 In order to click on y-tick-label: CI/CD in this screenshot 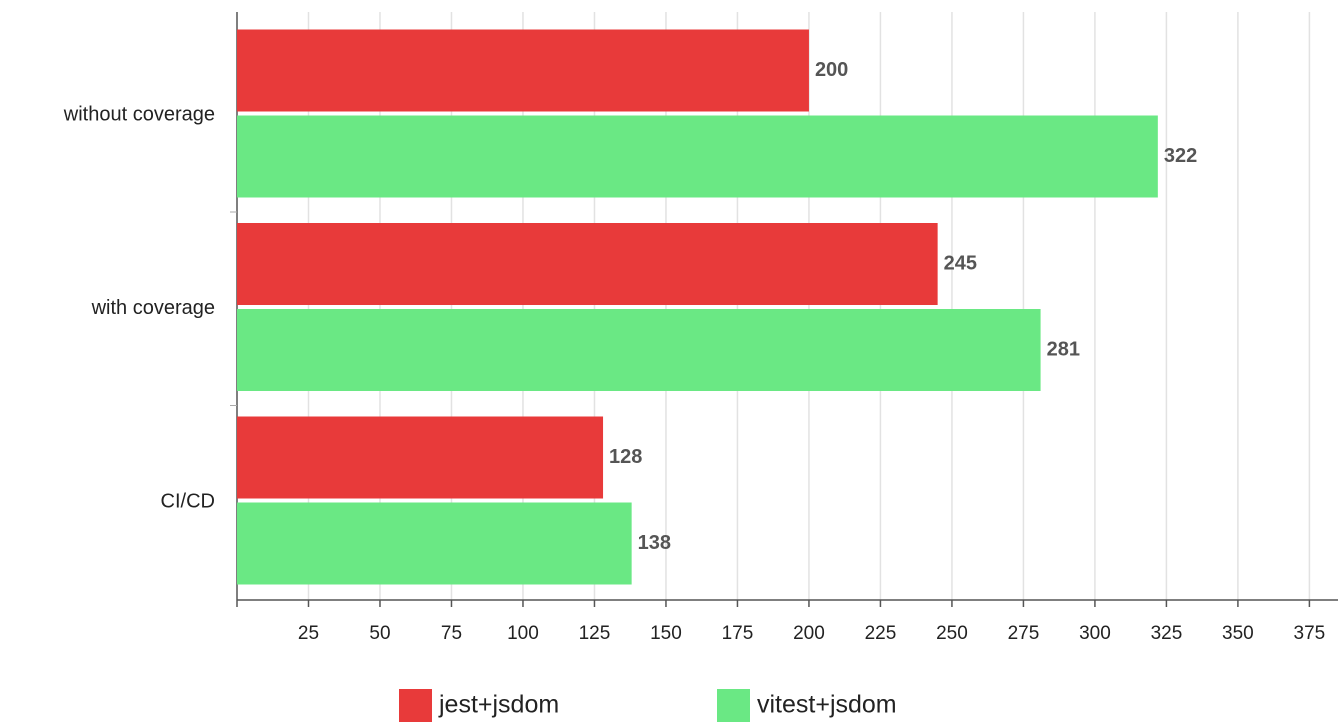, I will do `click(188, 502)`.